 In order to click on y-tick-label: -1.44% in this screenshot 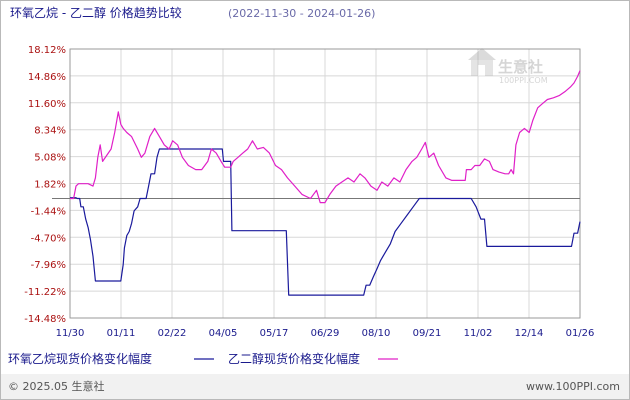, I will do `click(48, 211)`.